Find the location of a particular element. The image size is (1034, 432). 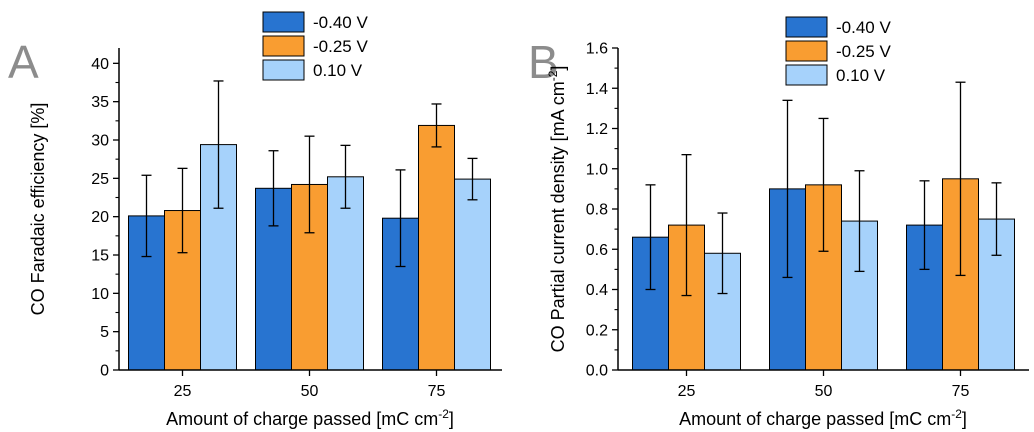

y-axis-label-text: CO Faradaic efficiency [%] is located at coordinates (38, 209).